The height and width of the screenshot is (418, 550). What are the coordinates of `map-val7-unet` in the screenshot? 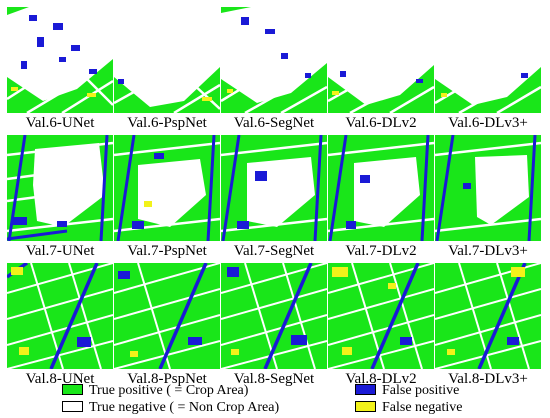 It's located at (60, 188).